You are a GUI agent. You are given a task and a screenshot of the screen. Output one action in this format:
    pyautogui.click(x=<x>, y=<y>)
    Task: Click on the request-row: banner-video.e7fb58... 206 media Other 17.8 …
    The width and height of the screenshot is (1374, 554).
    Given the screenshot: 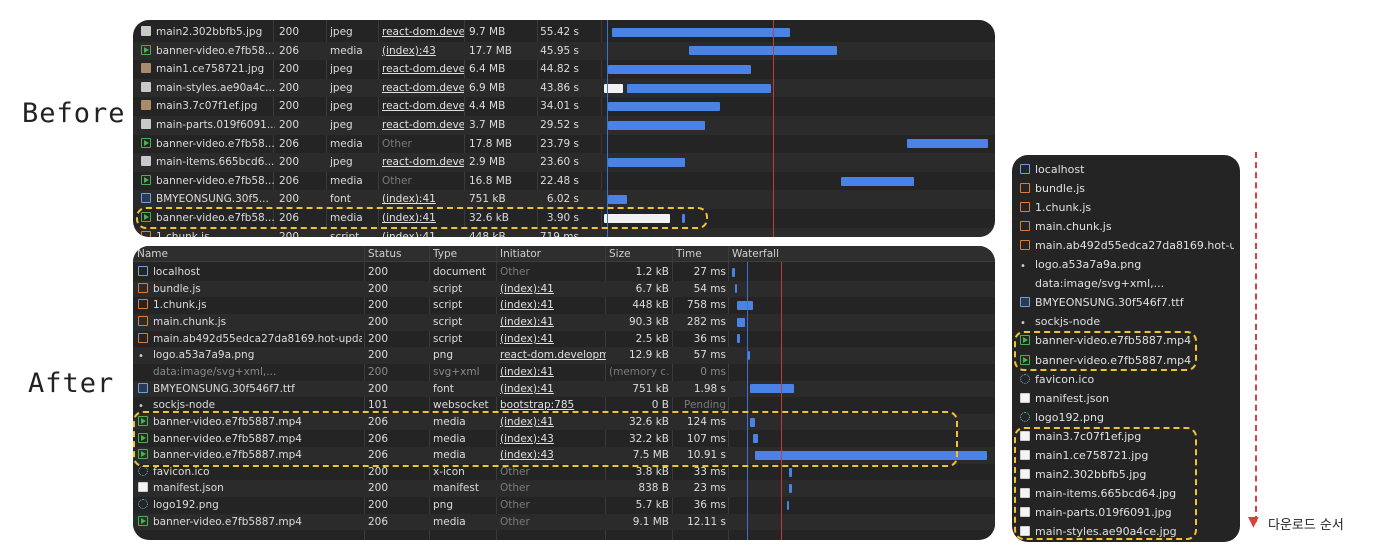 What is the action you would take?
    pyautogui.click(x=564, y=144)
    